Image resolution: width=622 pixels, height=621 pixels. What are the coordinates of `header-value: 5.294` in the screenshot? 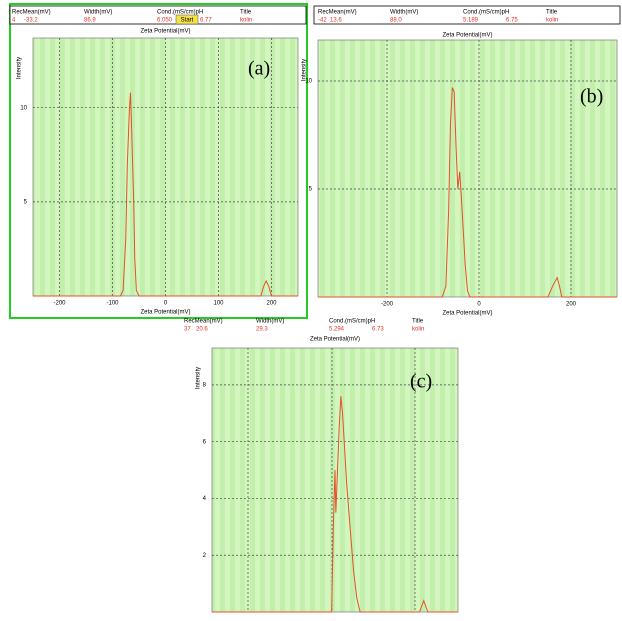 It's located at (337, 330).